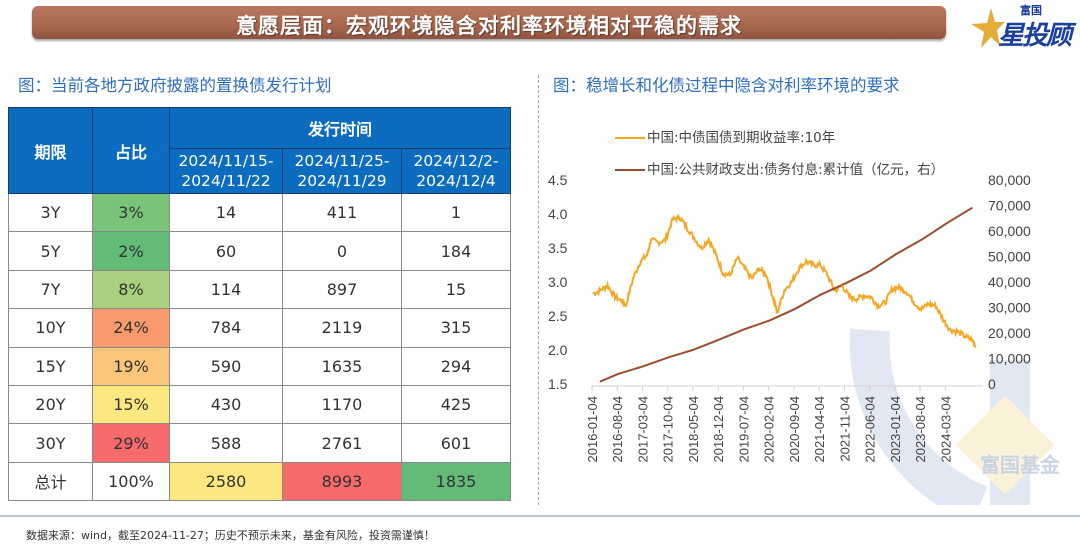 The height and width of the screenshot is (549, 1080). I want to click on term-cell: 30Y, so click(50, 443).